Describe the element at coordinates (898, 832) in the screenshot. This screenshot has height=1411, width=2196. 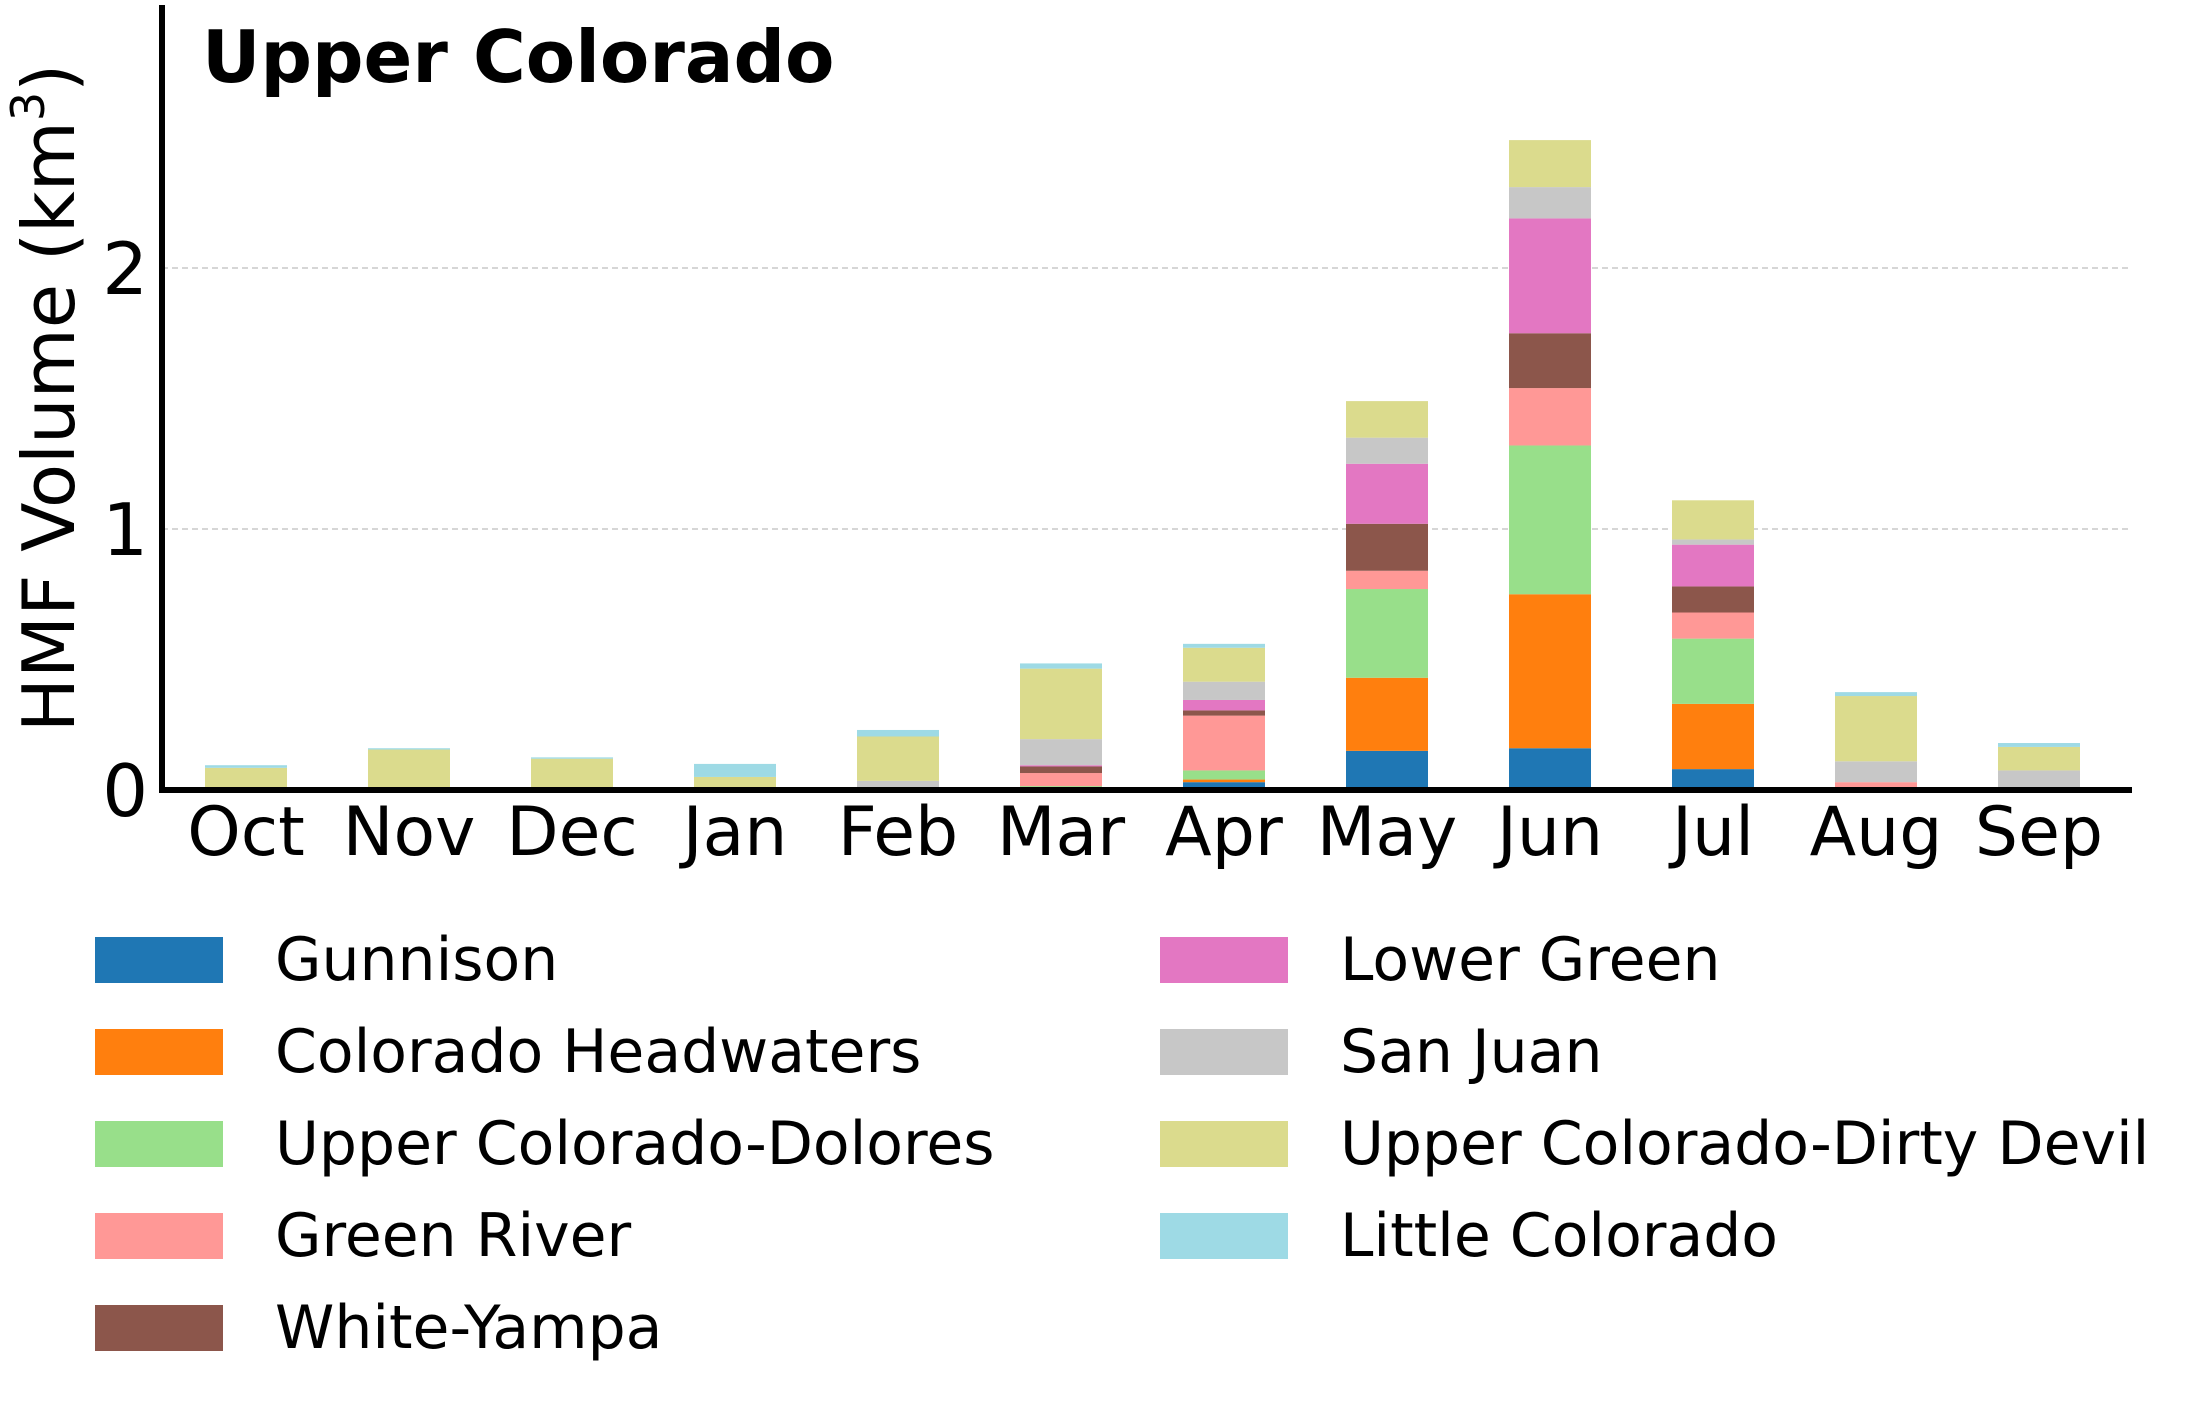
I see `x-tick-label: Feb` at that location.